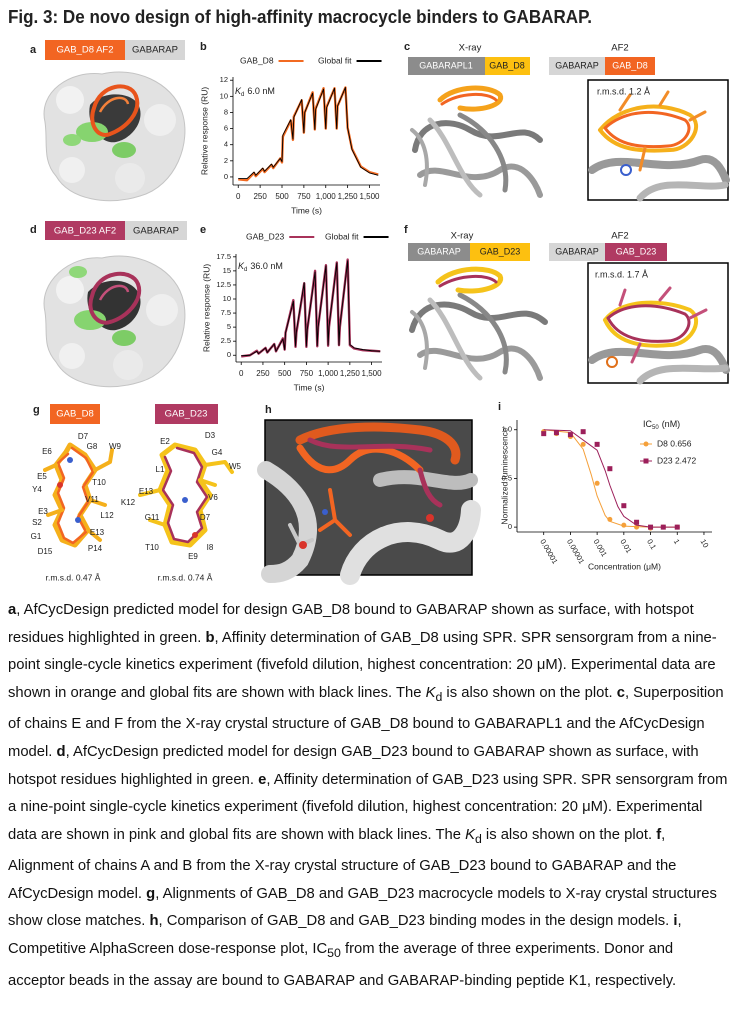 The height and width of the screenshot is (1027, 736). What do you see at coordinates (569, 834) in the screenshot?
I see `figure-caption: is also shown on the plot.` at bounding box center [569, 834].